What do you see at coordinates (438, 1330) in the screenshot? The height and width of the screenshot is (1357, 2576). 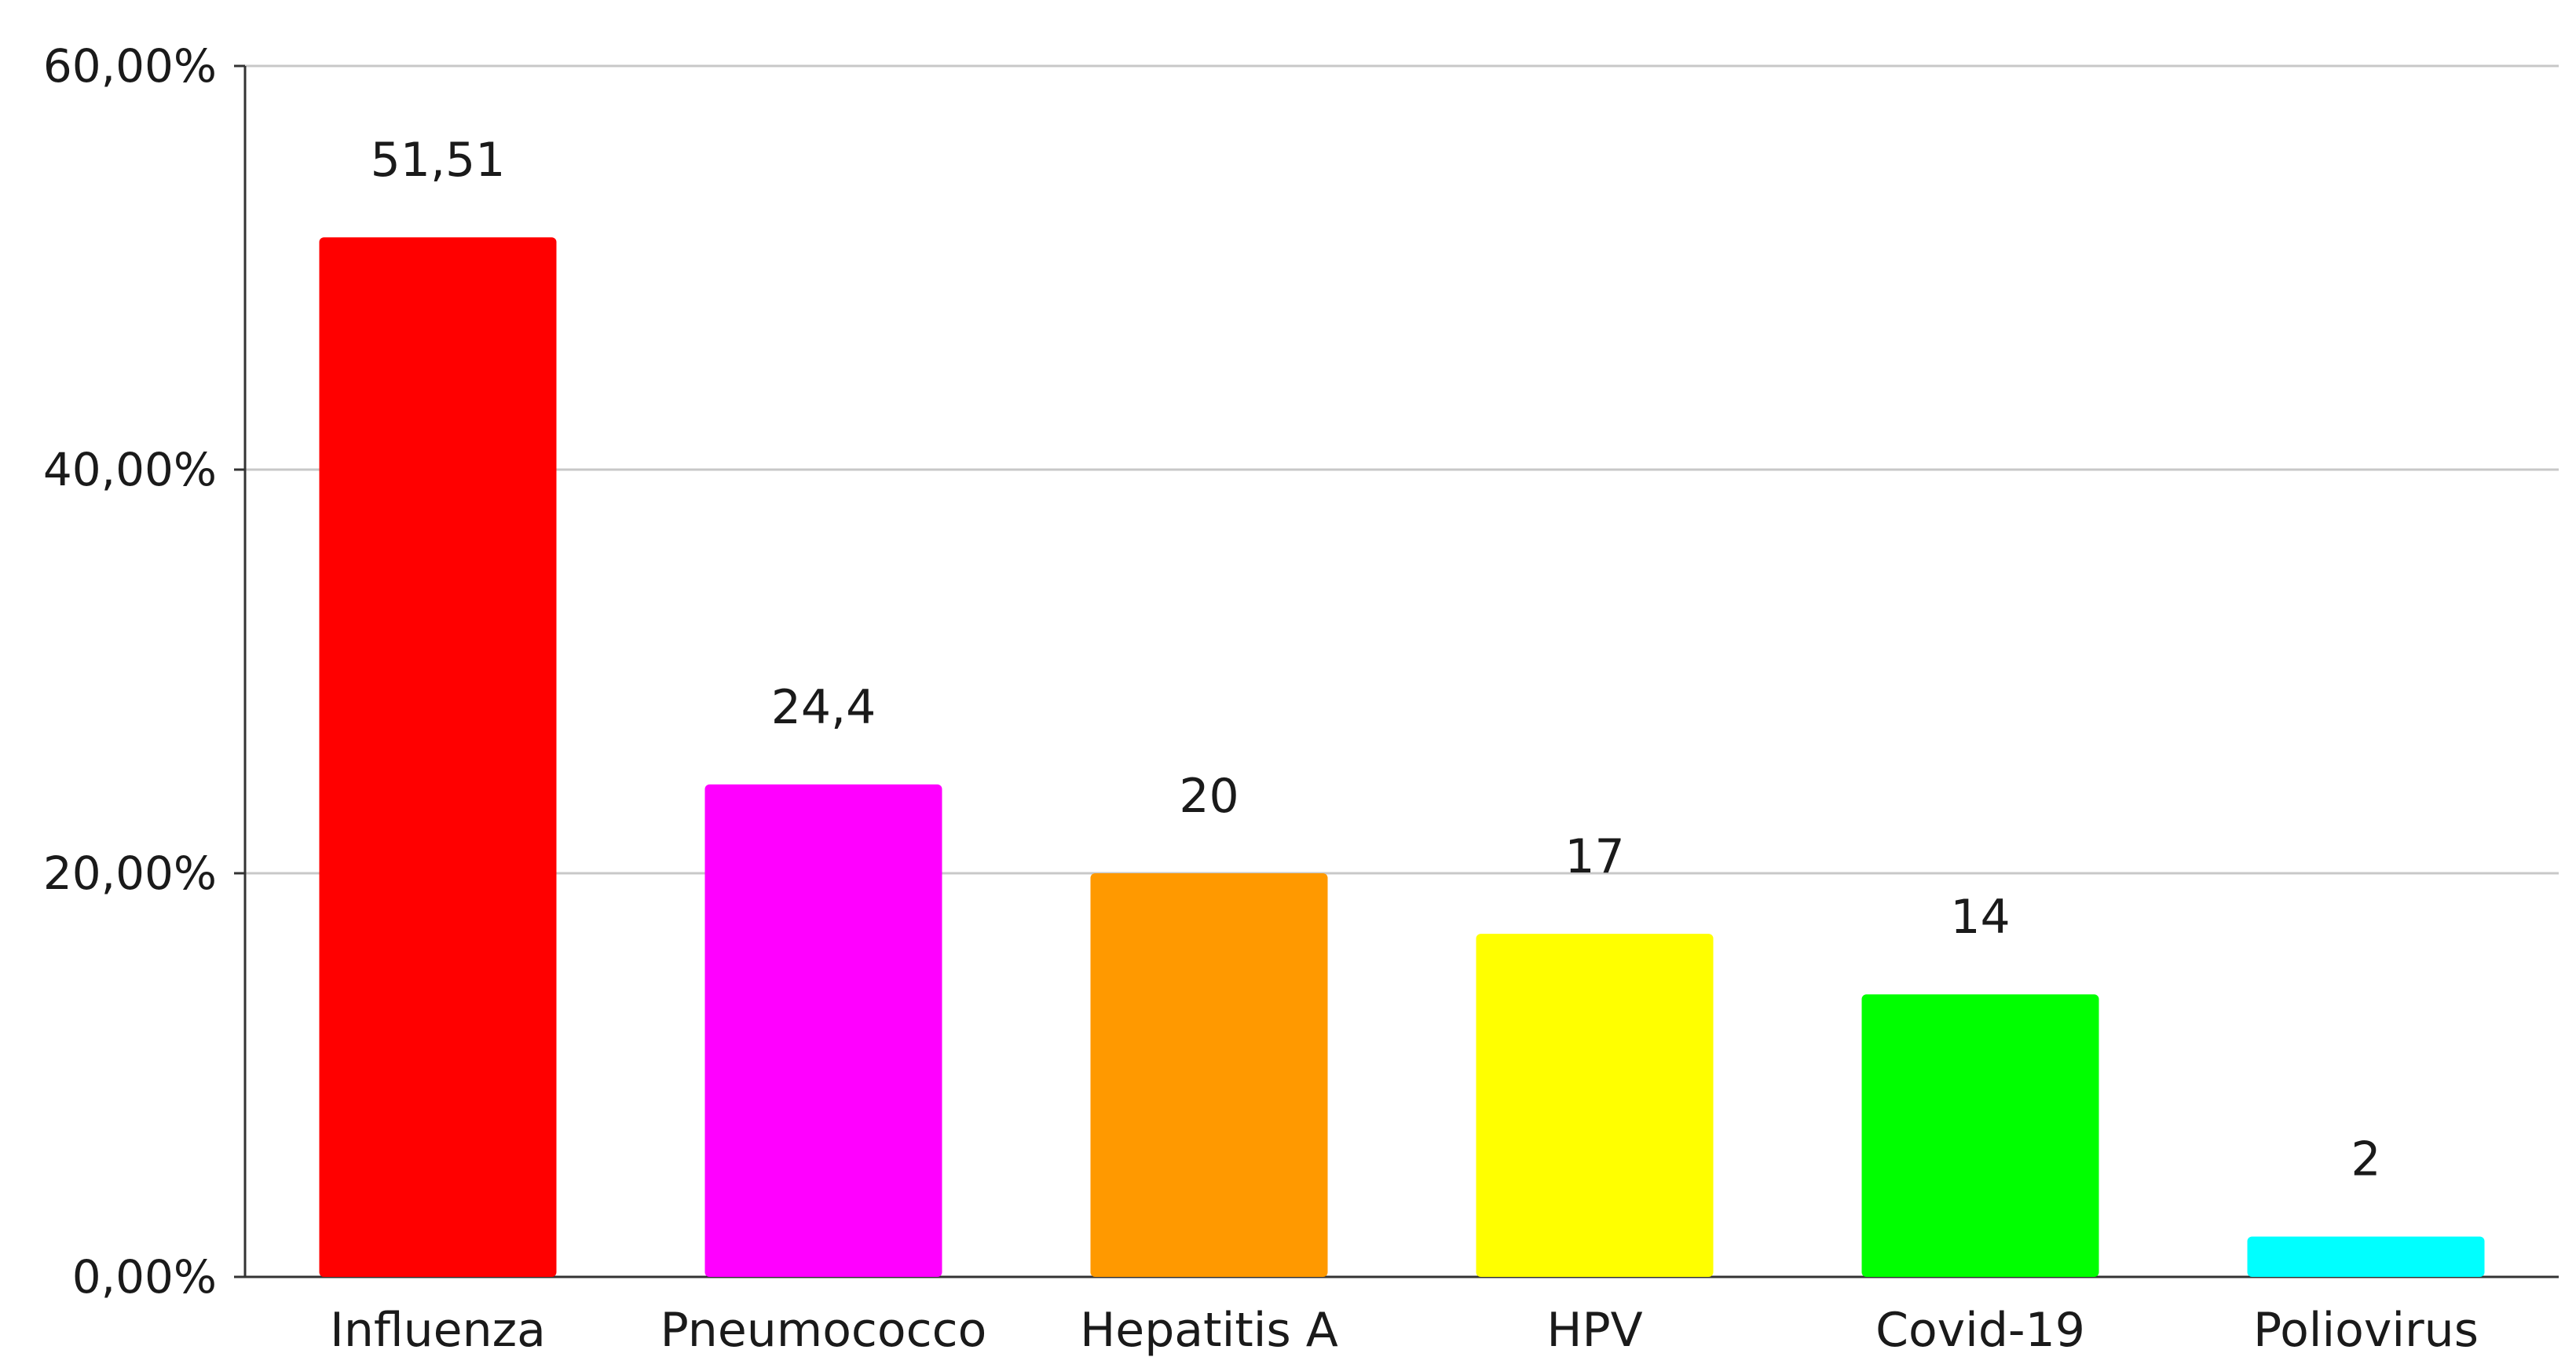 I see `category-label: Influenza` at bounding box center [438, 1330].